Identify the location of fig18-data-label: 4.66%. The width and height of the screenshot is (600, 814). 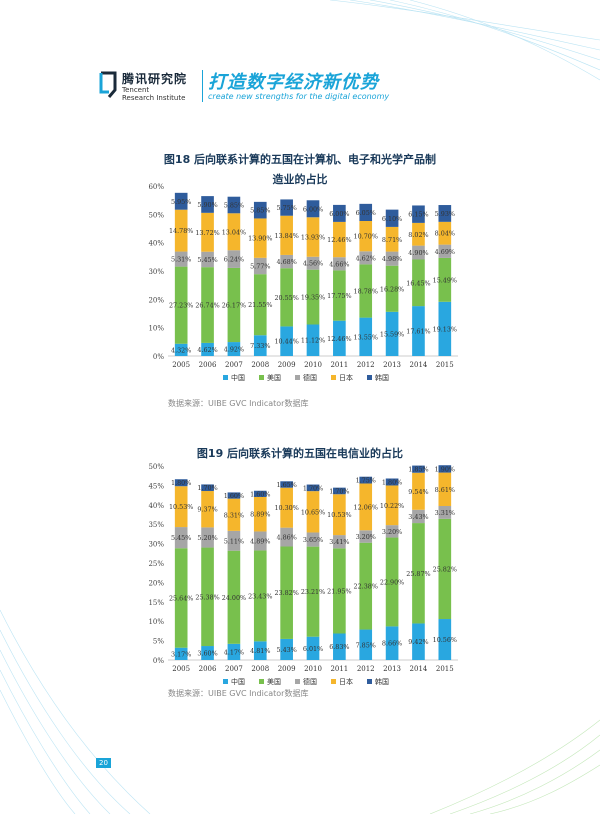
(339, 264).